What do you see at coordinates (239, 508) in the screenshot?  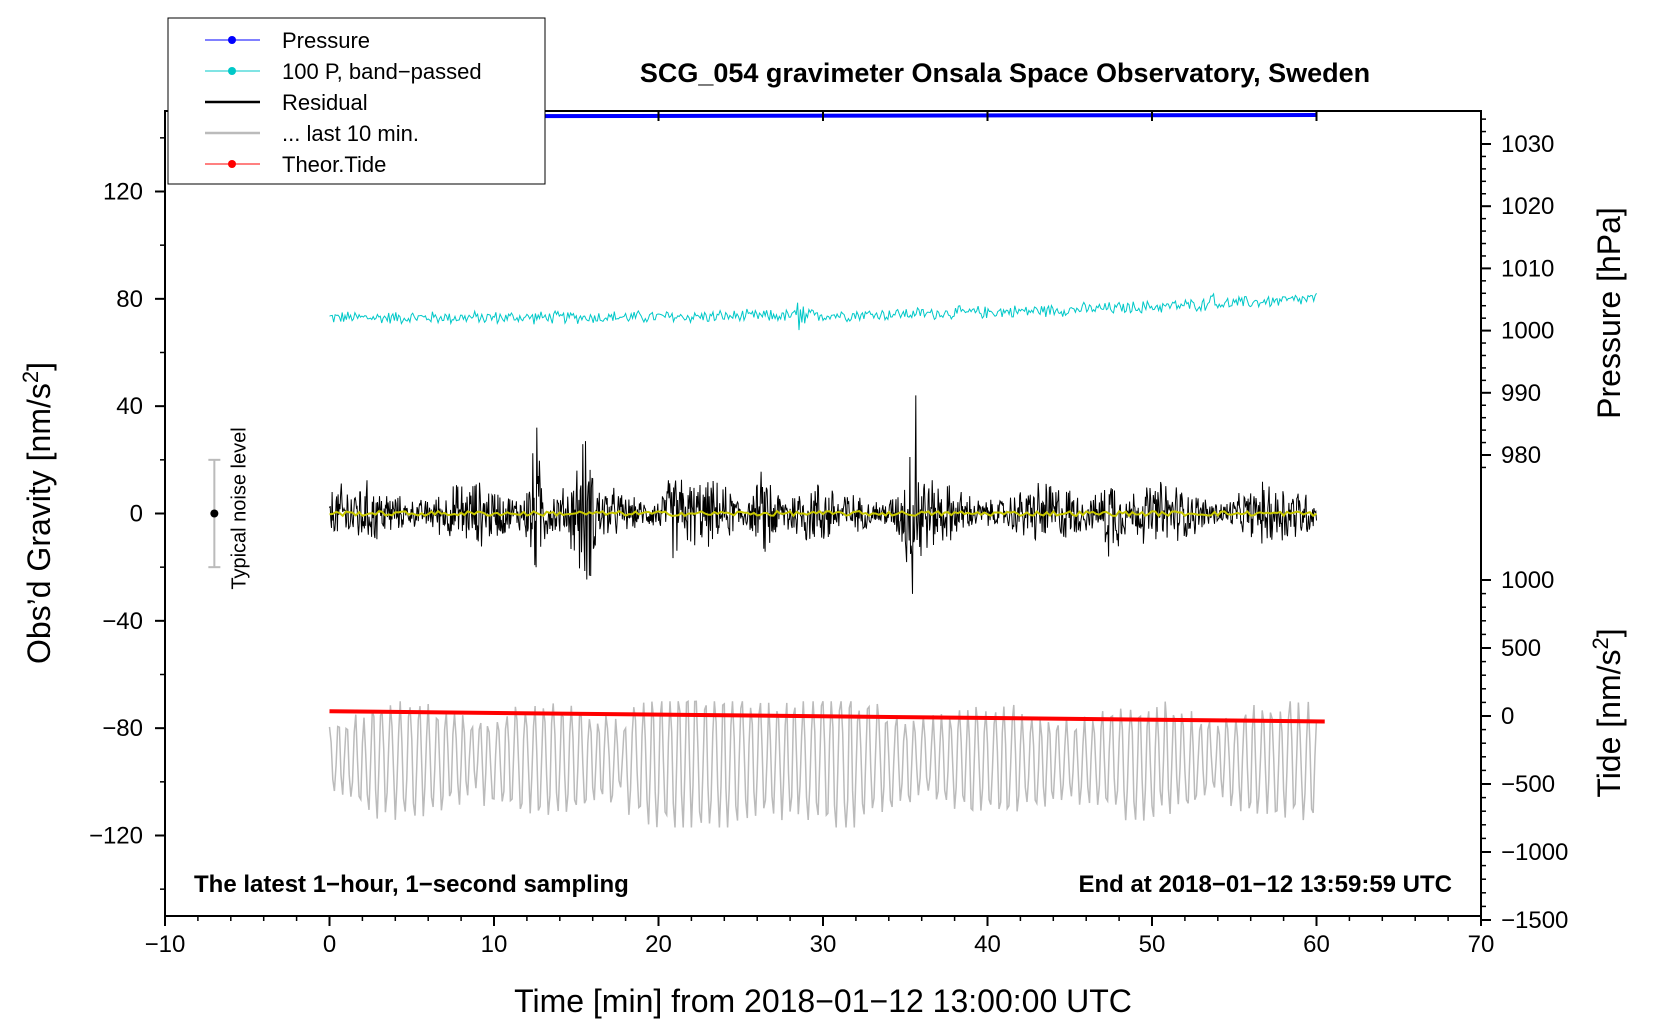 I see `noise-level-label: Typical noise level` at bounding box center [239, 508].